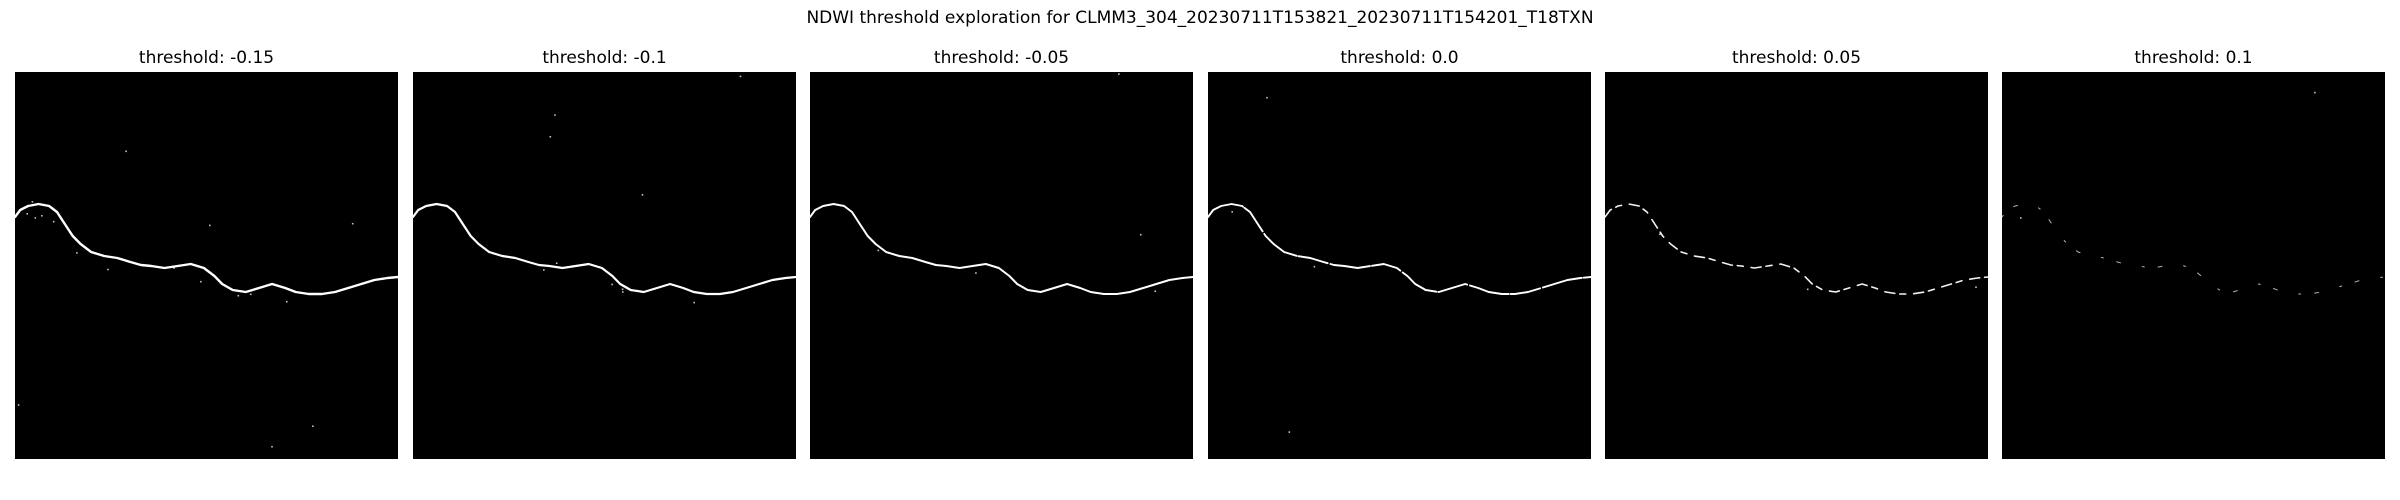 This screenshot has height=500, width=2400. I want to click on panel-title: threshold: 0.1, so click(2193, 58).